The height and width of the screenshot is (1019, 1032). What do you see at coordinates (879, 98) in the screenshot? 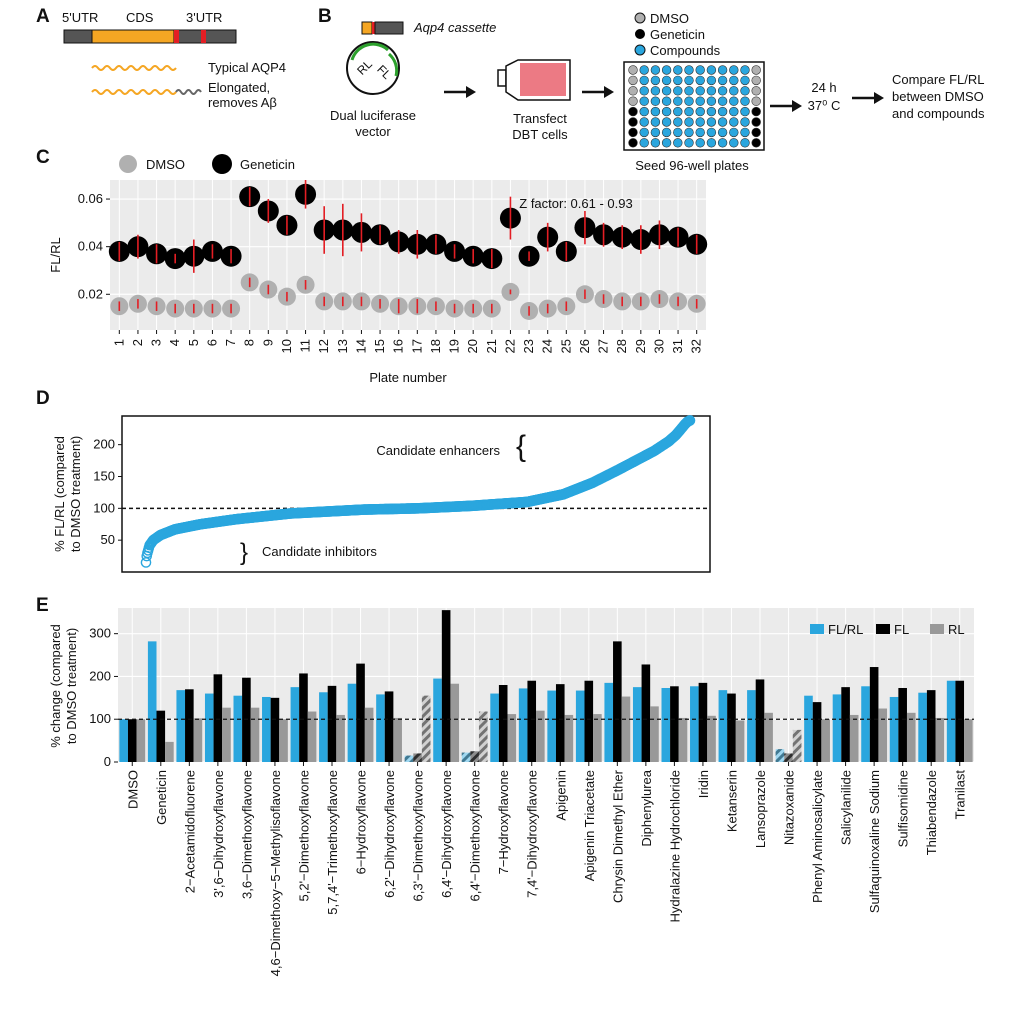
I see `arrow-4-head` at bounding box center [879, 98].